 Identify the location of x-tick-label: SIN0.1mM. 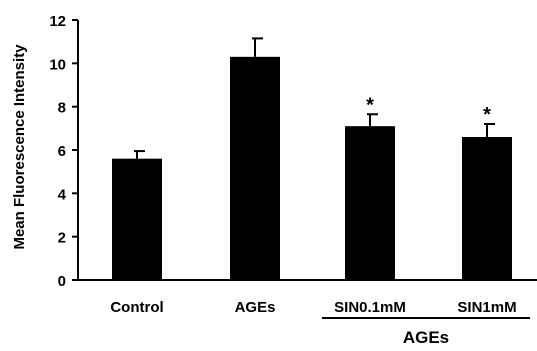
(370, 307).